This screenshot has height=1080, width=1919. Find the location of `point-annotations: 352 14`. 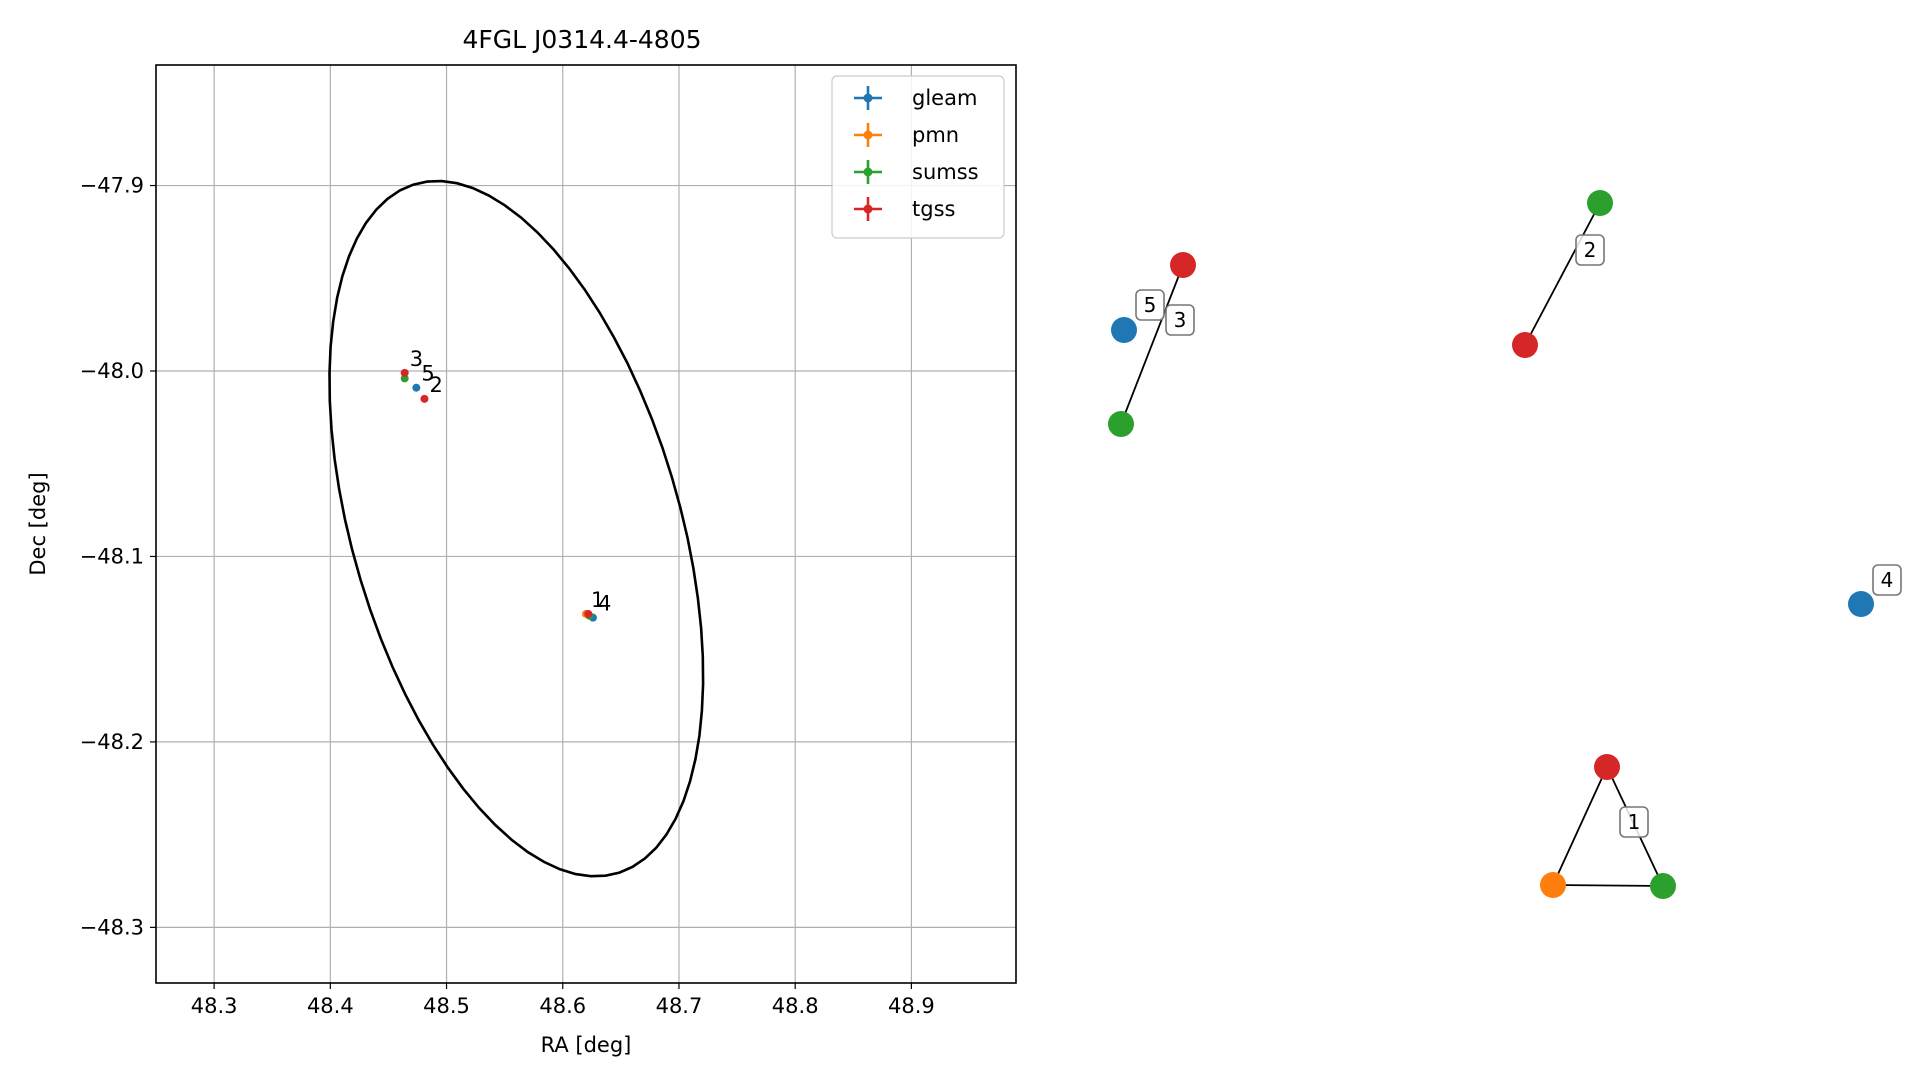

point-annotations: 352 14 is located at coordinates (511, 481).